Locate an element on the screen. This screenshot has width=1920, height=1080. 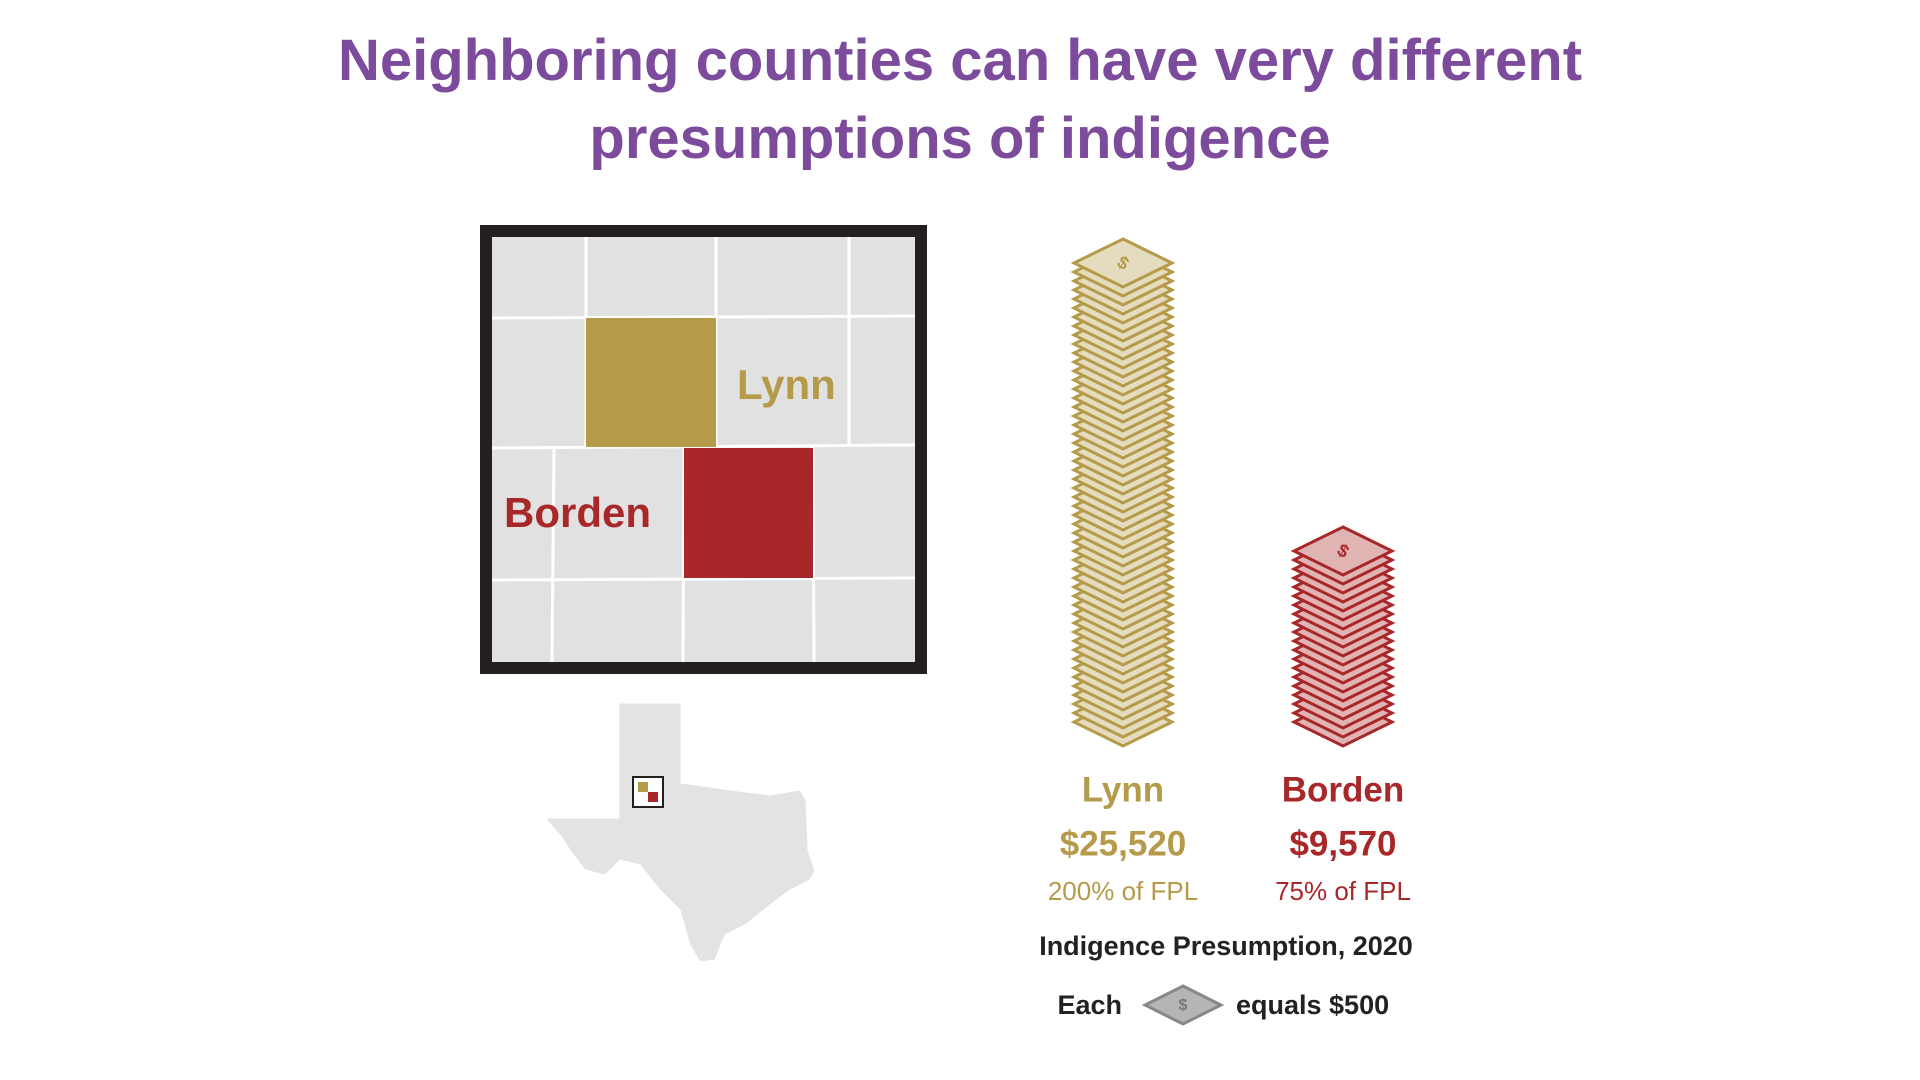
texas-shape is located at coordinates (679, 832).